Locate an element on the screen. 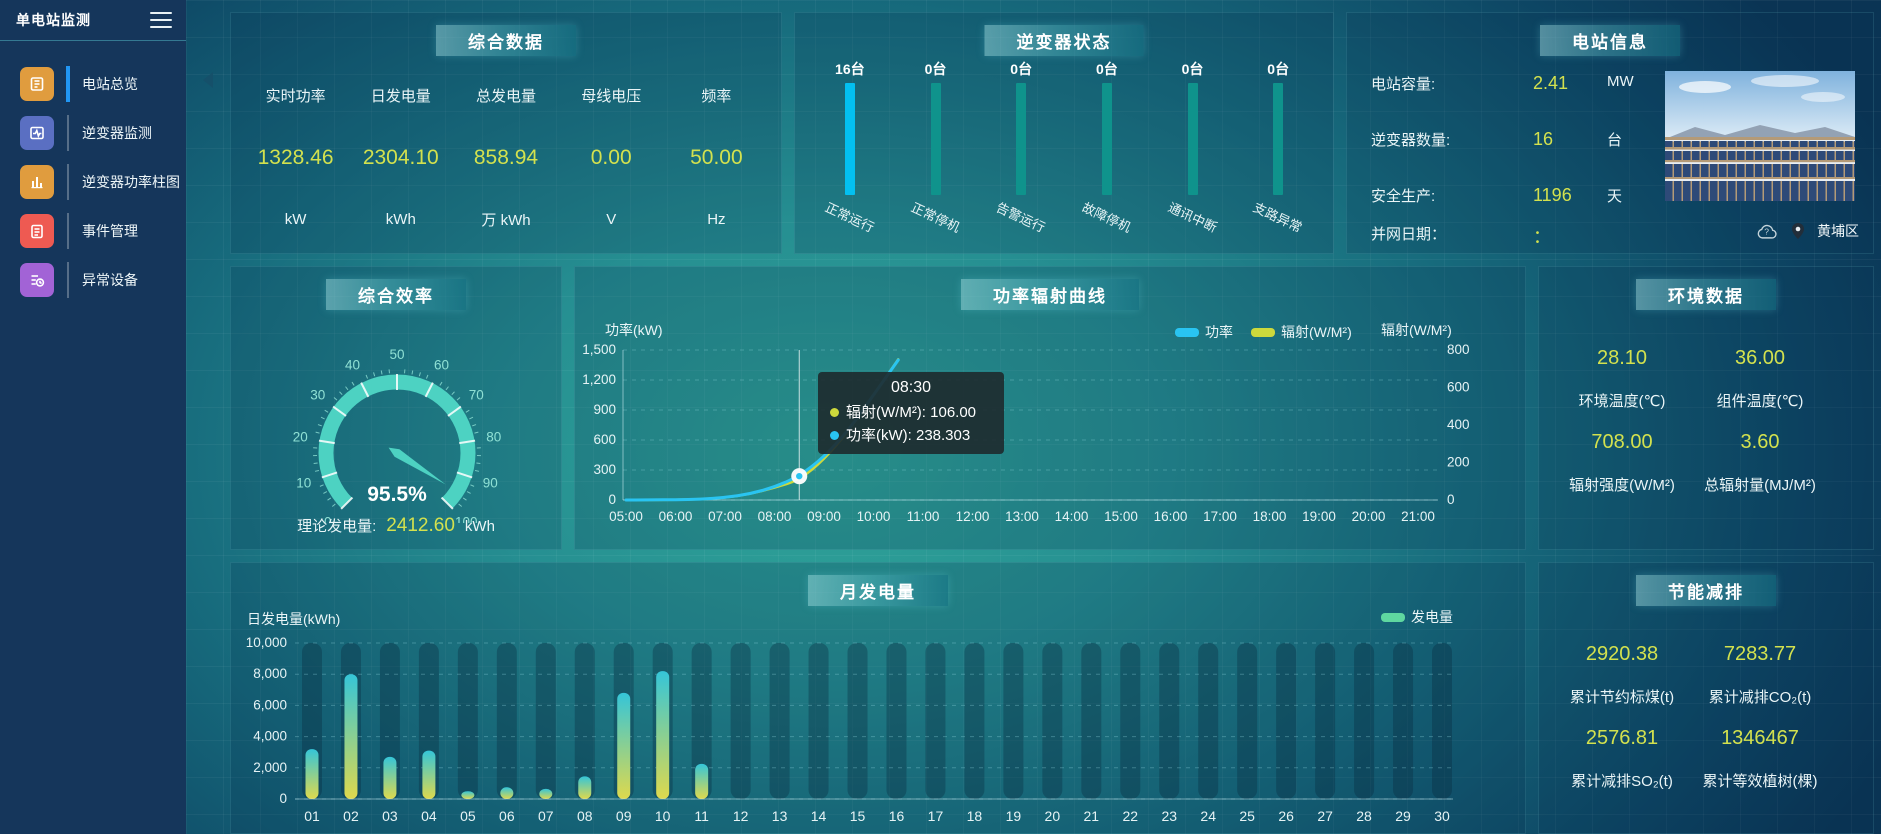 The height and width of the screenshot is (834, 1881). svg-text: 13 is located at coordinates (780, 816).